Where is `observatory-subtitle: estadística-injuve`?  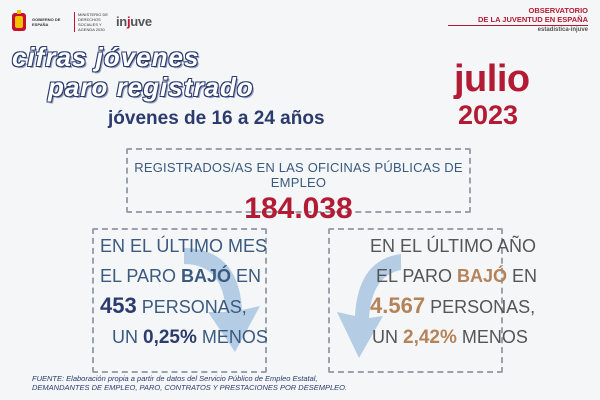
observatory-subtitle: estadística-injuve is located at coordinates (562, 30).